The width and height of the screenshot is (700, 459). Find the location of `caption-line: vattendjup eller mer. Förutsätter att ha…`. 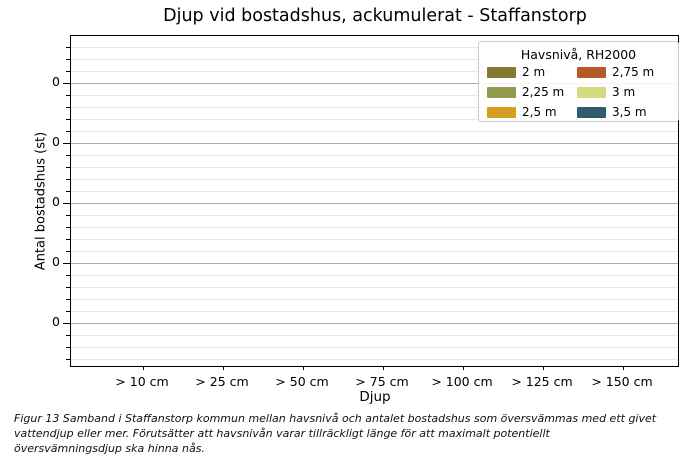

caption-line: vattendjup eller mer. Förutsätter att ha… is located at coordinates (282, 433).